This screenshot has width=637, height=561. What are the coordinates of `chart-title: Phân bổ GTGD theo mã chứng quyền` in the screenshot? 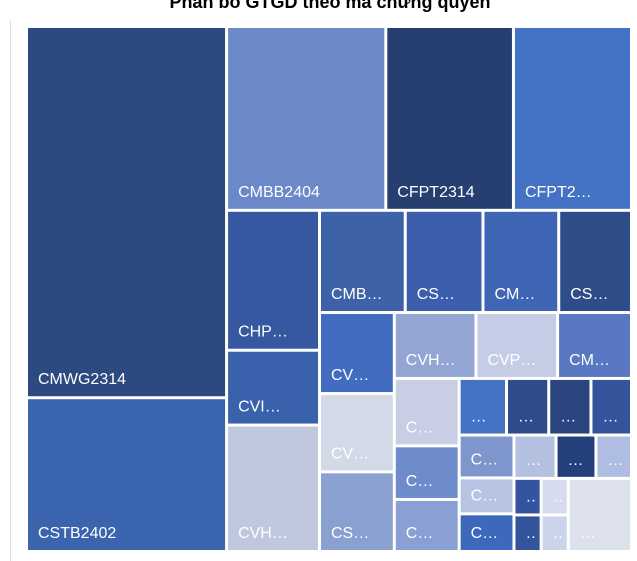 It's located at (329, 6).